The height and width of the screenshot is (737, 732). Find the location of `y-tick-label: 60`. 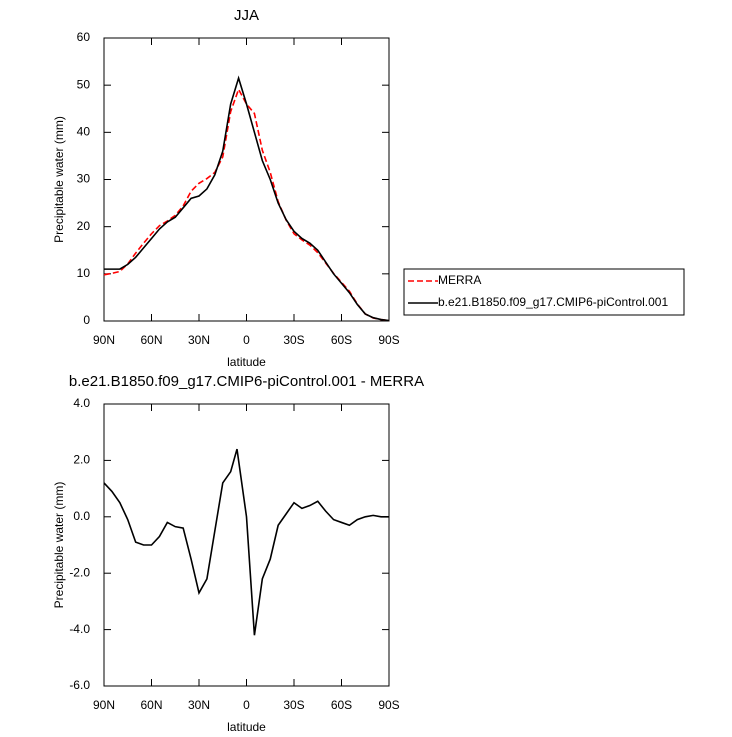

y-tick-label: 60 is located at coordinates (84, 37).